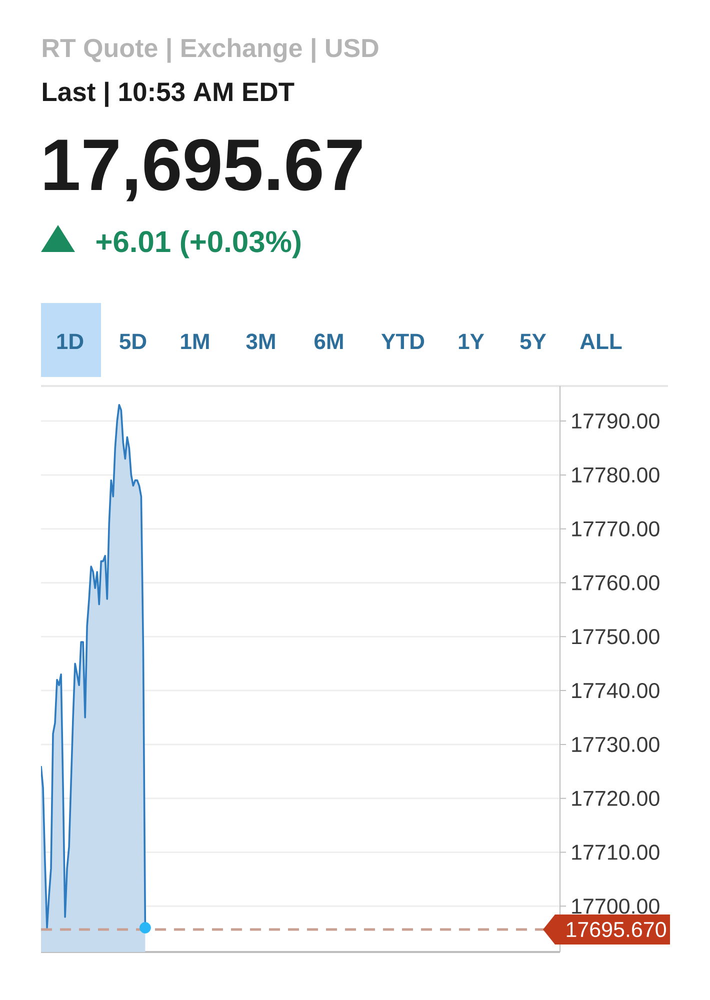  What do you see at coordinates (210, 50) in the screenshot?
I see `text: RT Quote | Exchange | USD` at bounding box center [210, 50].